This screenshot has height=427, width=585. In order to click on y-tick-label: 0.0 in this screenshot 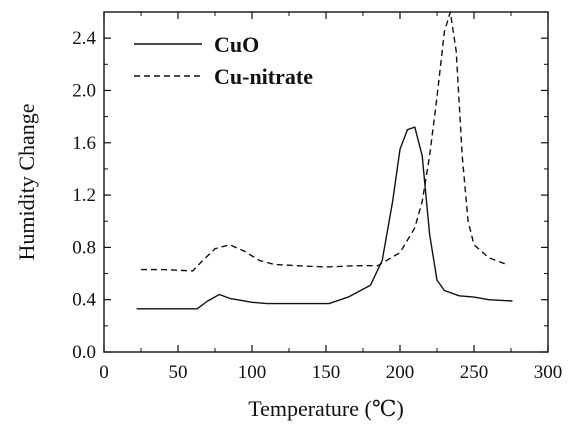, I will do `click(84, 352)`.